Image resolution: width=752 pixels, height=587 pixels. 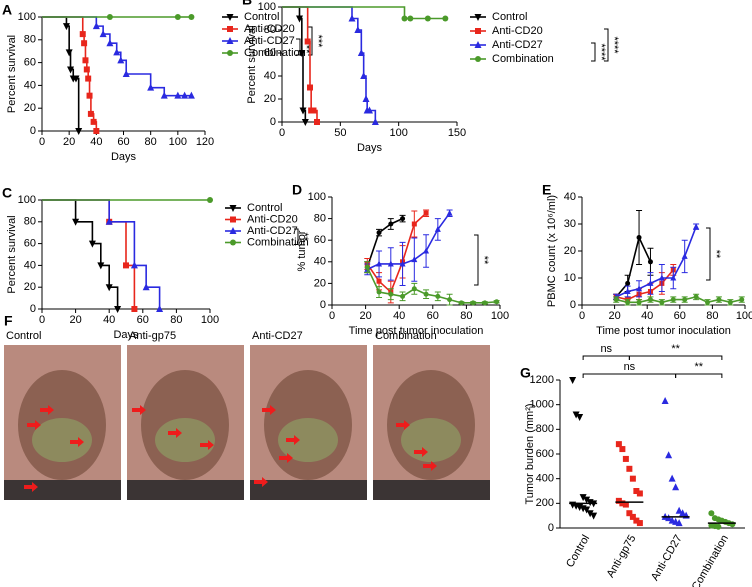 What do you see at coordinates (96, 142) in the screenshot?
I see `x-tick-label: 40` at bounding box center [96, 142].